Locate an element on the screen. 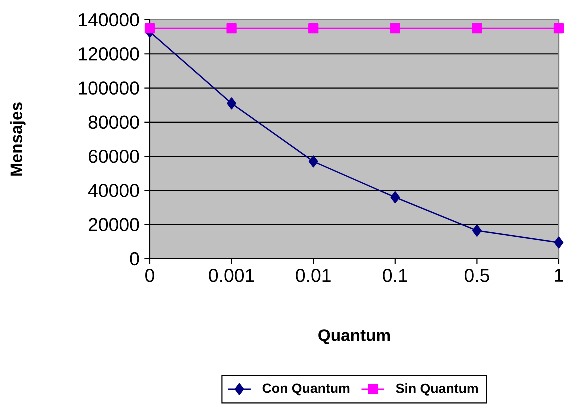 The width and height of the screenshot is (565, 419). y-tick-label: 80000 is located at coordinates (114, 123).